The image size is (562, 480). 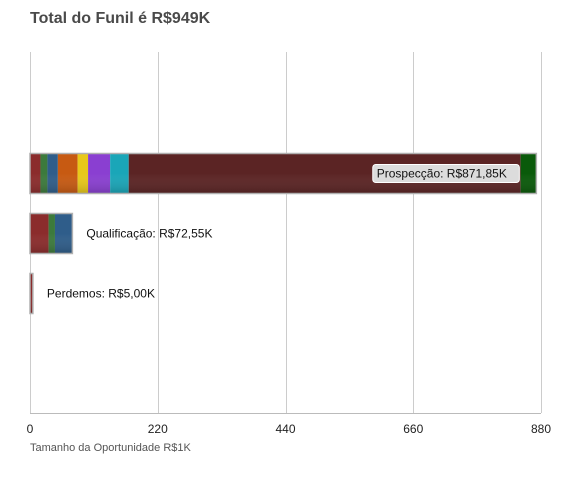 I want to click on bar-0-label-box, so click(x=446, y=173).